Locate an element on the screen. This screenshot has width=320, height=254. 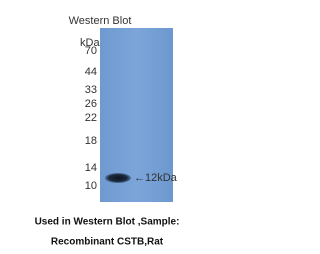
band-label: ←12kDa is located at coordinates (156, 178).